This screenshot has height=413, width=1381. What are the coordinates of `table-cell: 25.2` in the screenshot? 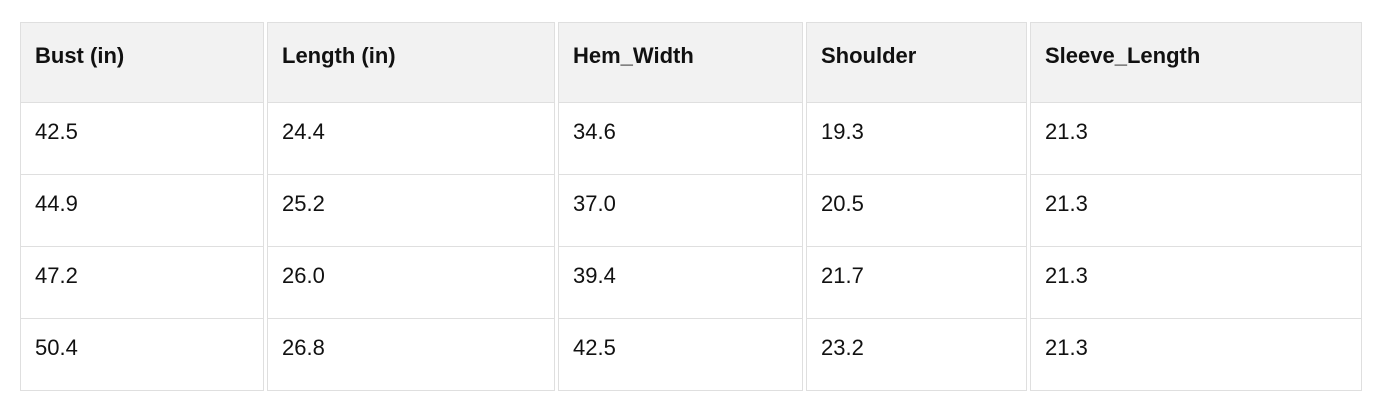 It's located at (411, 211).